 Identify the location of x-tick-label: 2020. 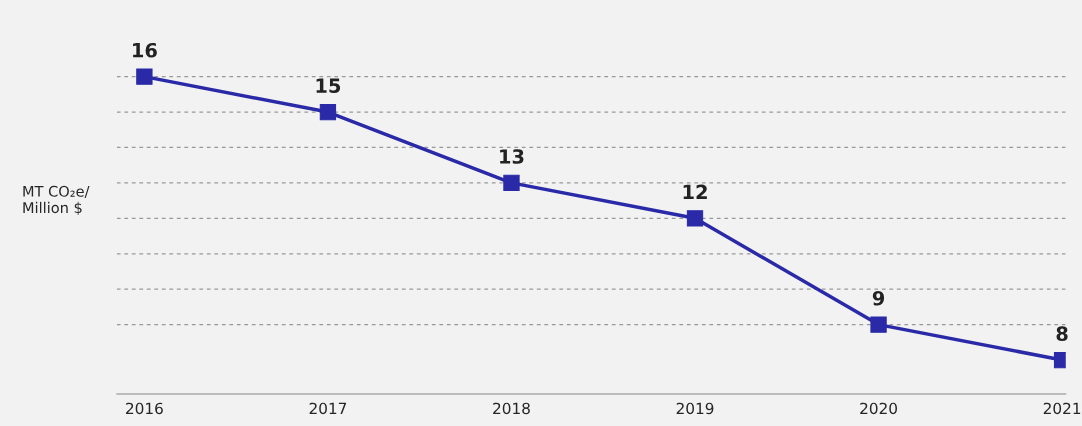
(878, 408).